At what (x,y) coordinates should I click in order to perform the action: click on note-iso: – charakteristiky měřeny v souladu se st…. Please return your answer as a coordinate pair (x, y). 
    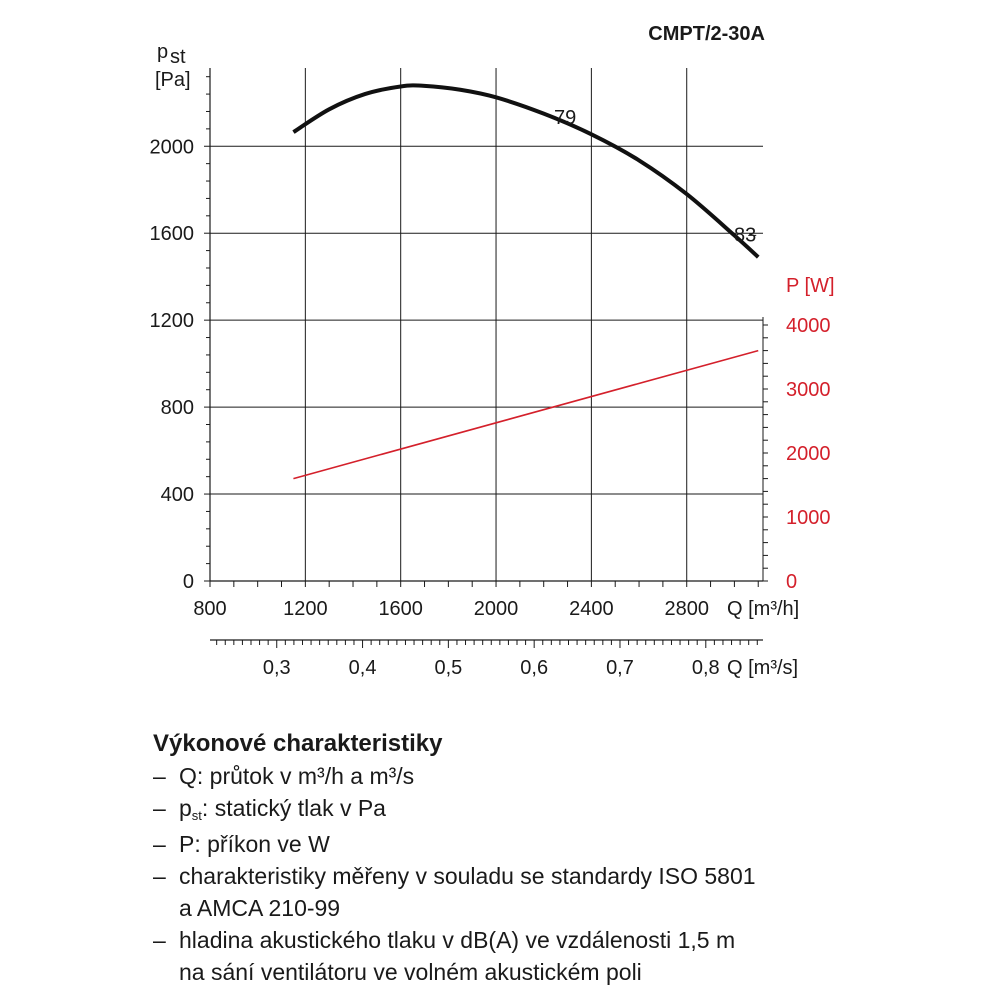
    Looking at the image, I should click on (563, 892).